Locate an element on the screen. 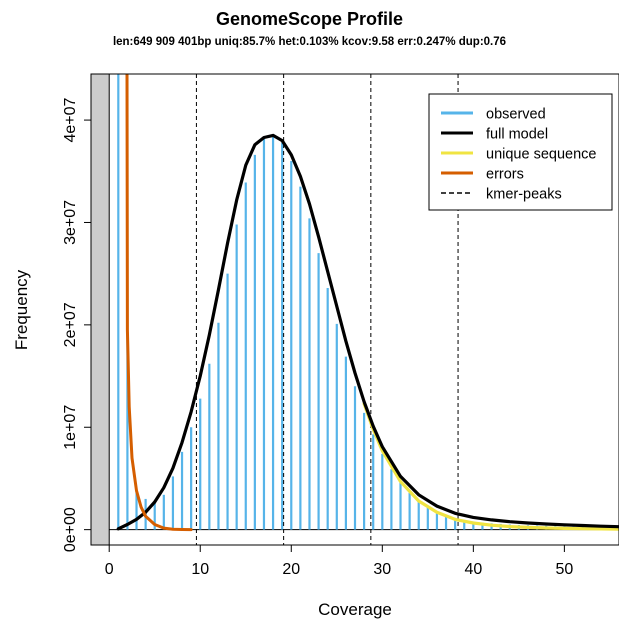 The width and height of the screenshot is (619, 621). x-tick-label: 20 is located at coordinates (291, 569).